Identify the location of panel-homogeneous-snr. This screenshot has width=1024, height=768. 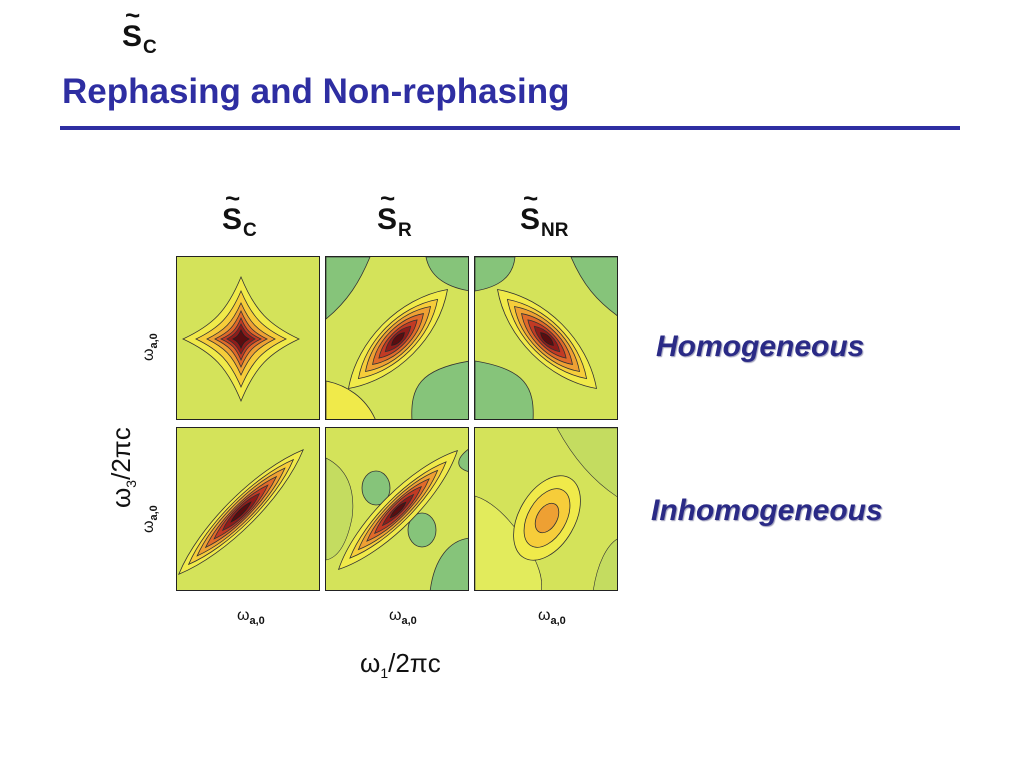
(546, 338).